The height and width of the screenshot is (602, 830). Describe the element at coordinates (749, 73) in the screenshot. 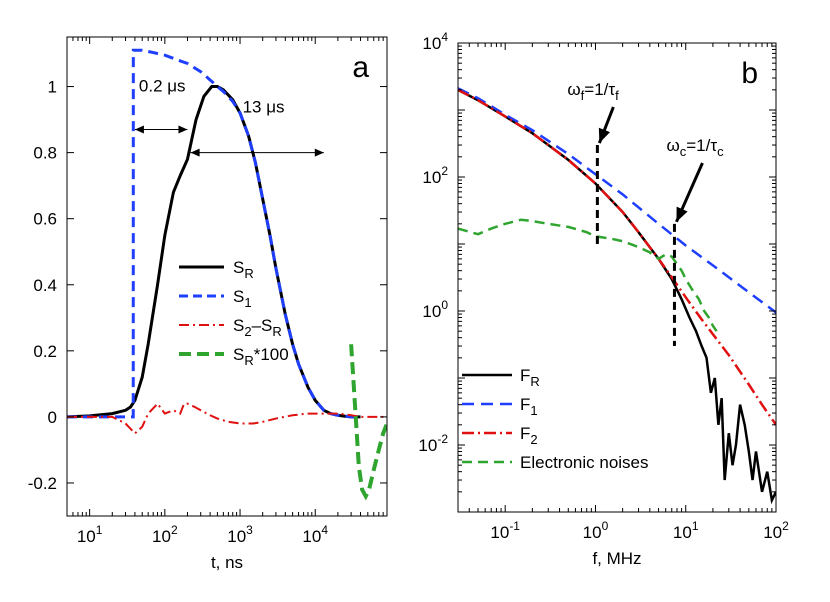

I see `panel-label: b` at that location.